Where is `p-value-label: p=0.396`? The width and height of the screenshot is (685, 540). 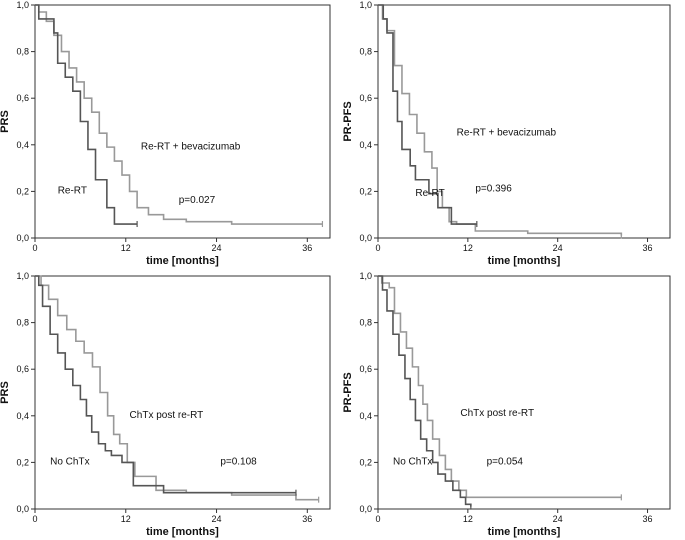
p-value-label: p=0.396 is located at coordinates (493, 188).